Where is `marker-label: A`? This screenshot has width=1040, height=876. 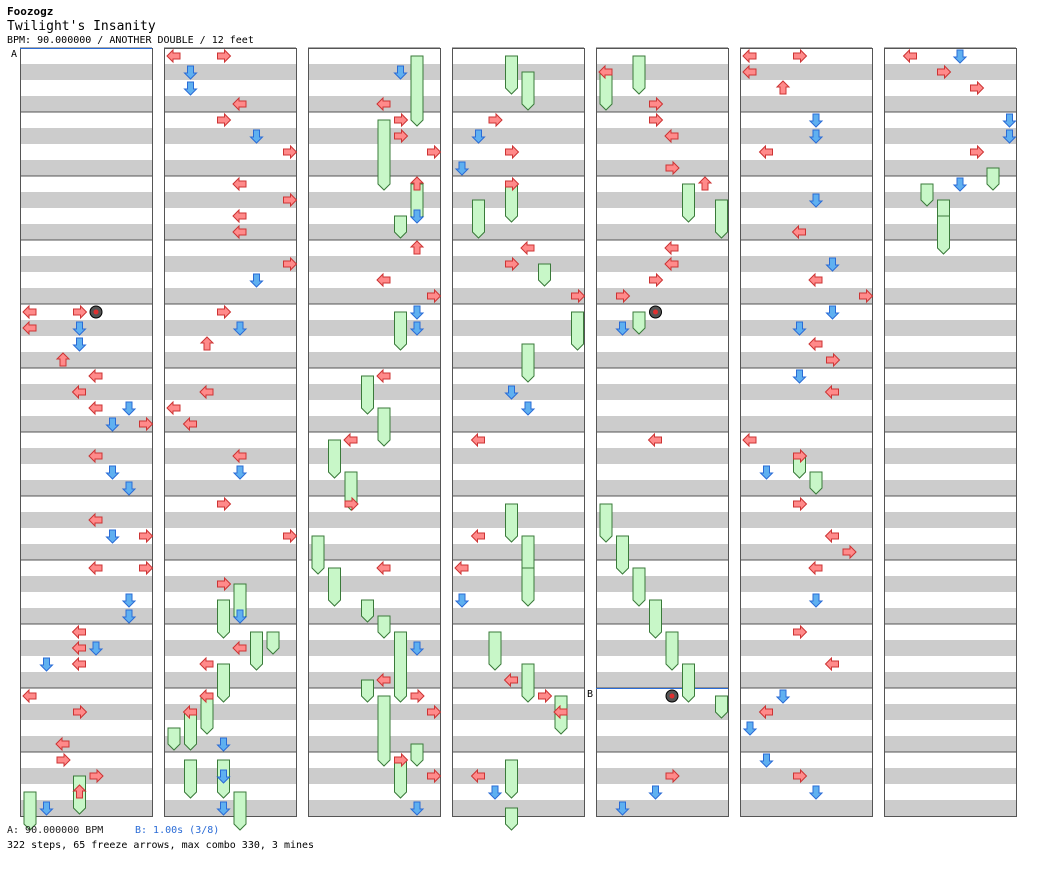
marker-label: A is located at coordinates (14, 54).